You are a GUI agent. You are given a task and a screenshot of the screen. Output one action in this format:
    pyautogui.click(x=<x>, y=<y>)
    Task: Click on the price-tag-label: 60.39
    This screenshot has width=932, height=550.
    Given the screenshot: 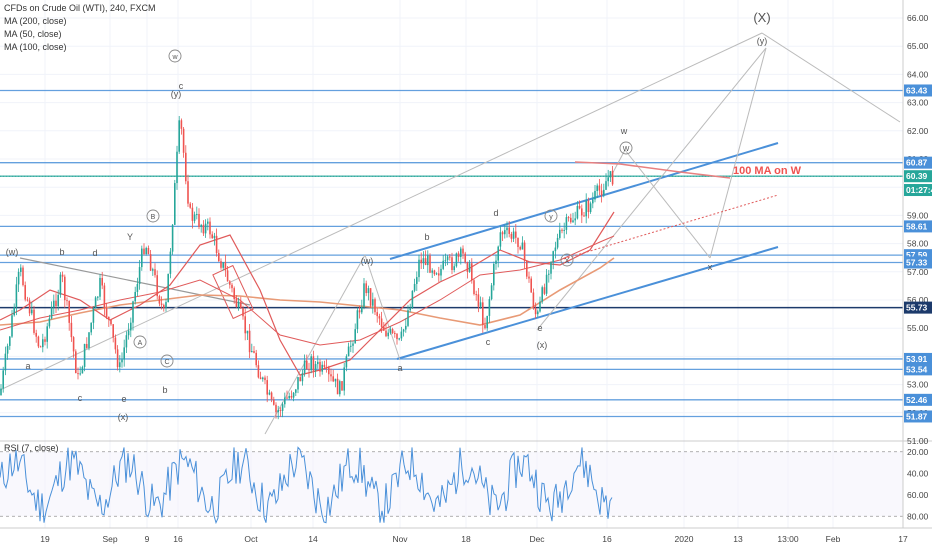 What is the action you would take?
    pyautogui.click(x=917, y=176)
    